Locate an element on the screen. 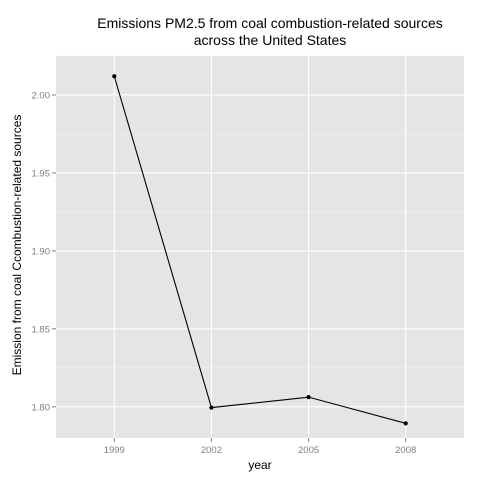  y-tick-label: 1.80 is located at coordinates (41, 407).